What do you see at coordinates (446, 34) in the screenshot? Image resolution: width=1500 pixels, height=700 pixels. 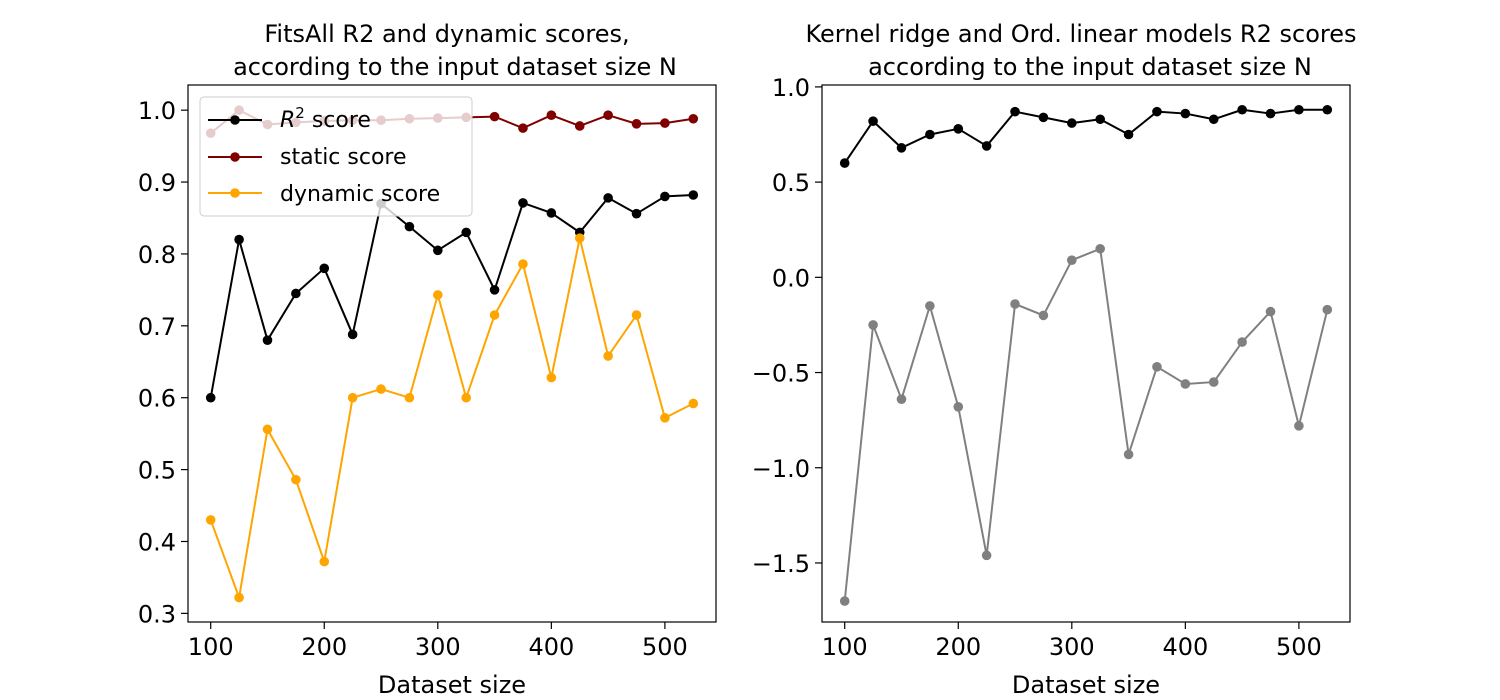 I see `left-chart-title-line1: FitsAll R2 and dynamic scores,` at bounding box center [446, 34].